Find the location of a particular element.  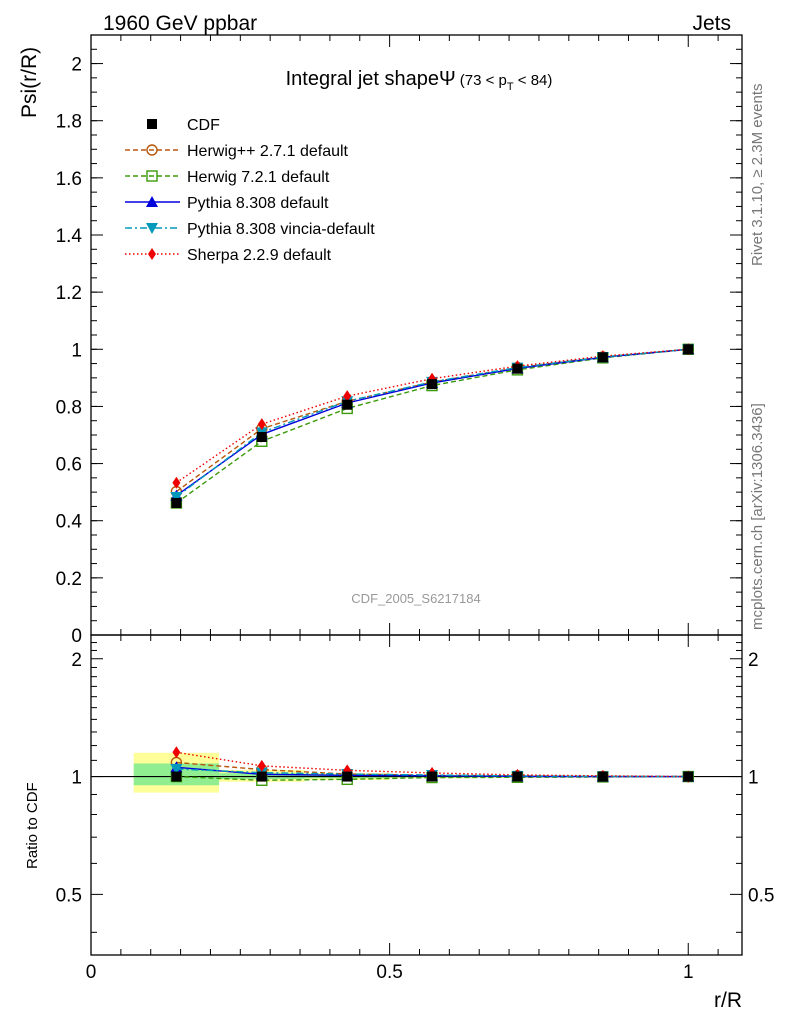

x-axis-label: r/R is located at coordinates (728, 1000).